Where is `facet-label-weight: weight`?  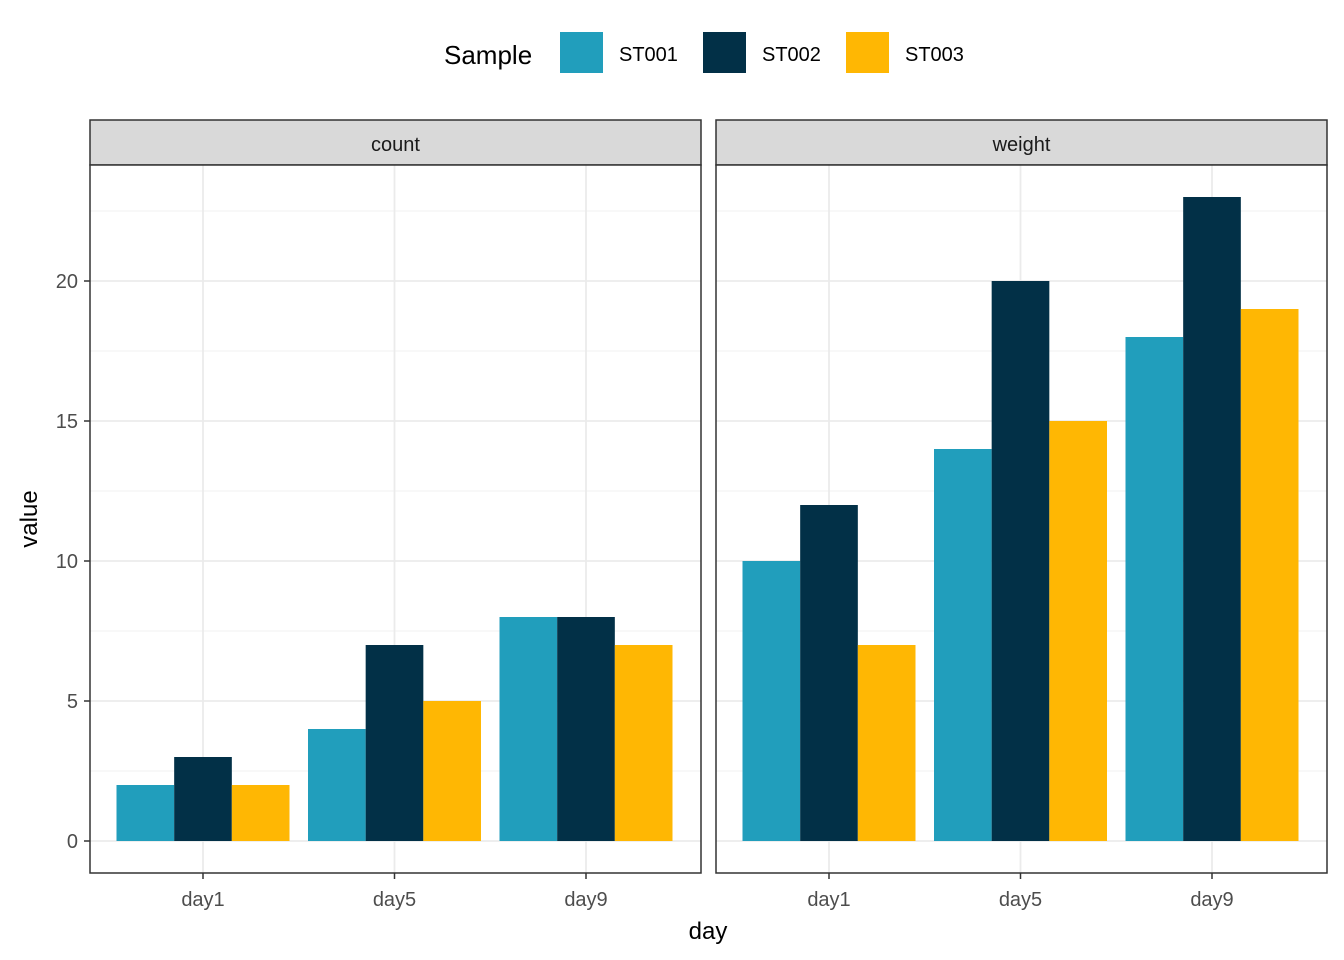
facet-label-weight: weight is located at coordinates (1021, 145).